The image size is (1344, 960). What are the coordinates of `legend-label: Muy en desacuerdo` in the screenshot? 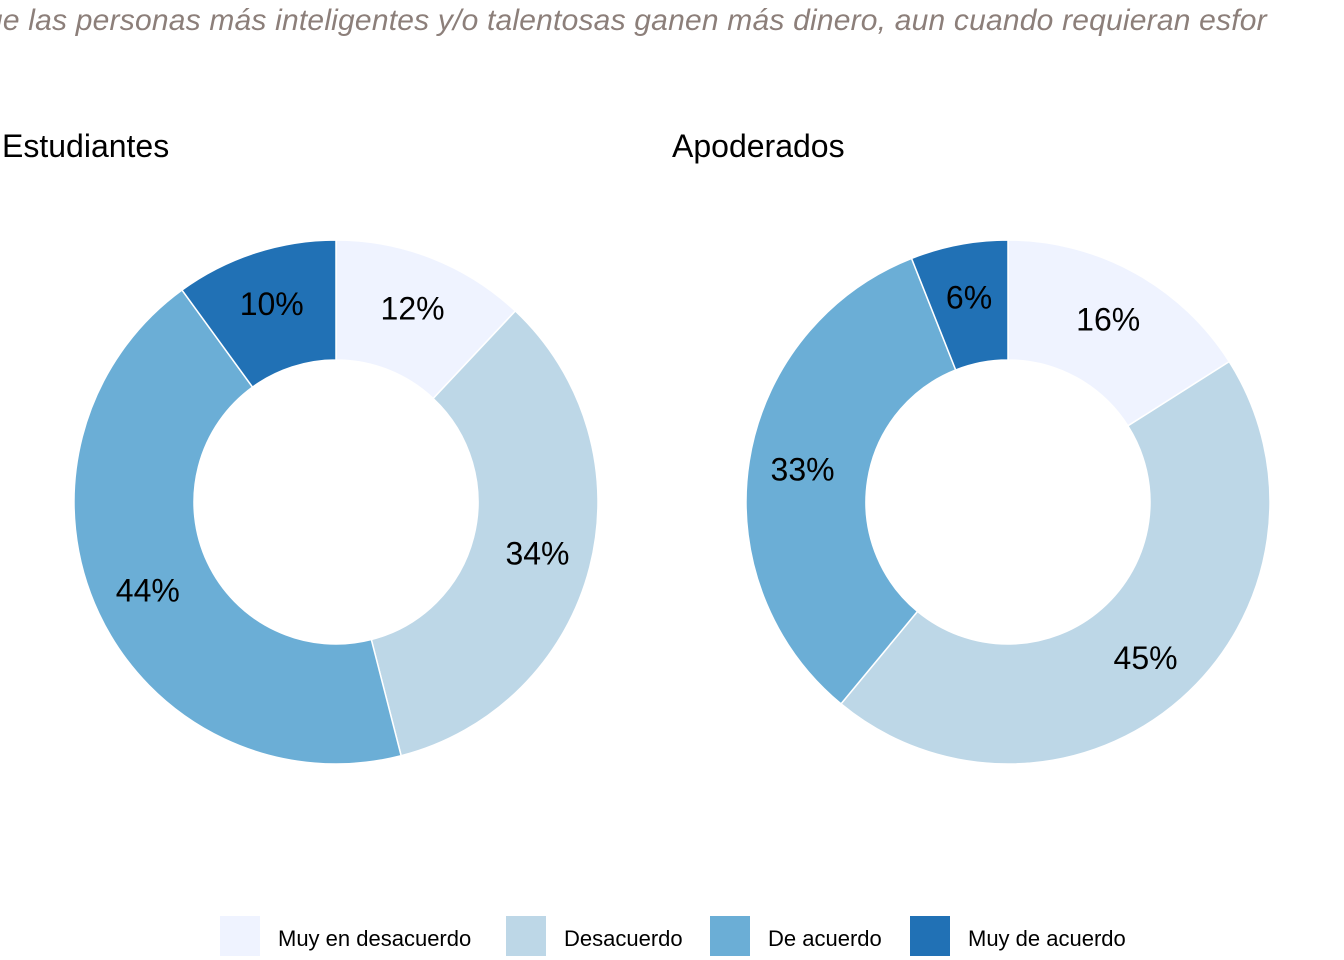 It's located at (375, 938).